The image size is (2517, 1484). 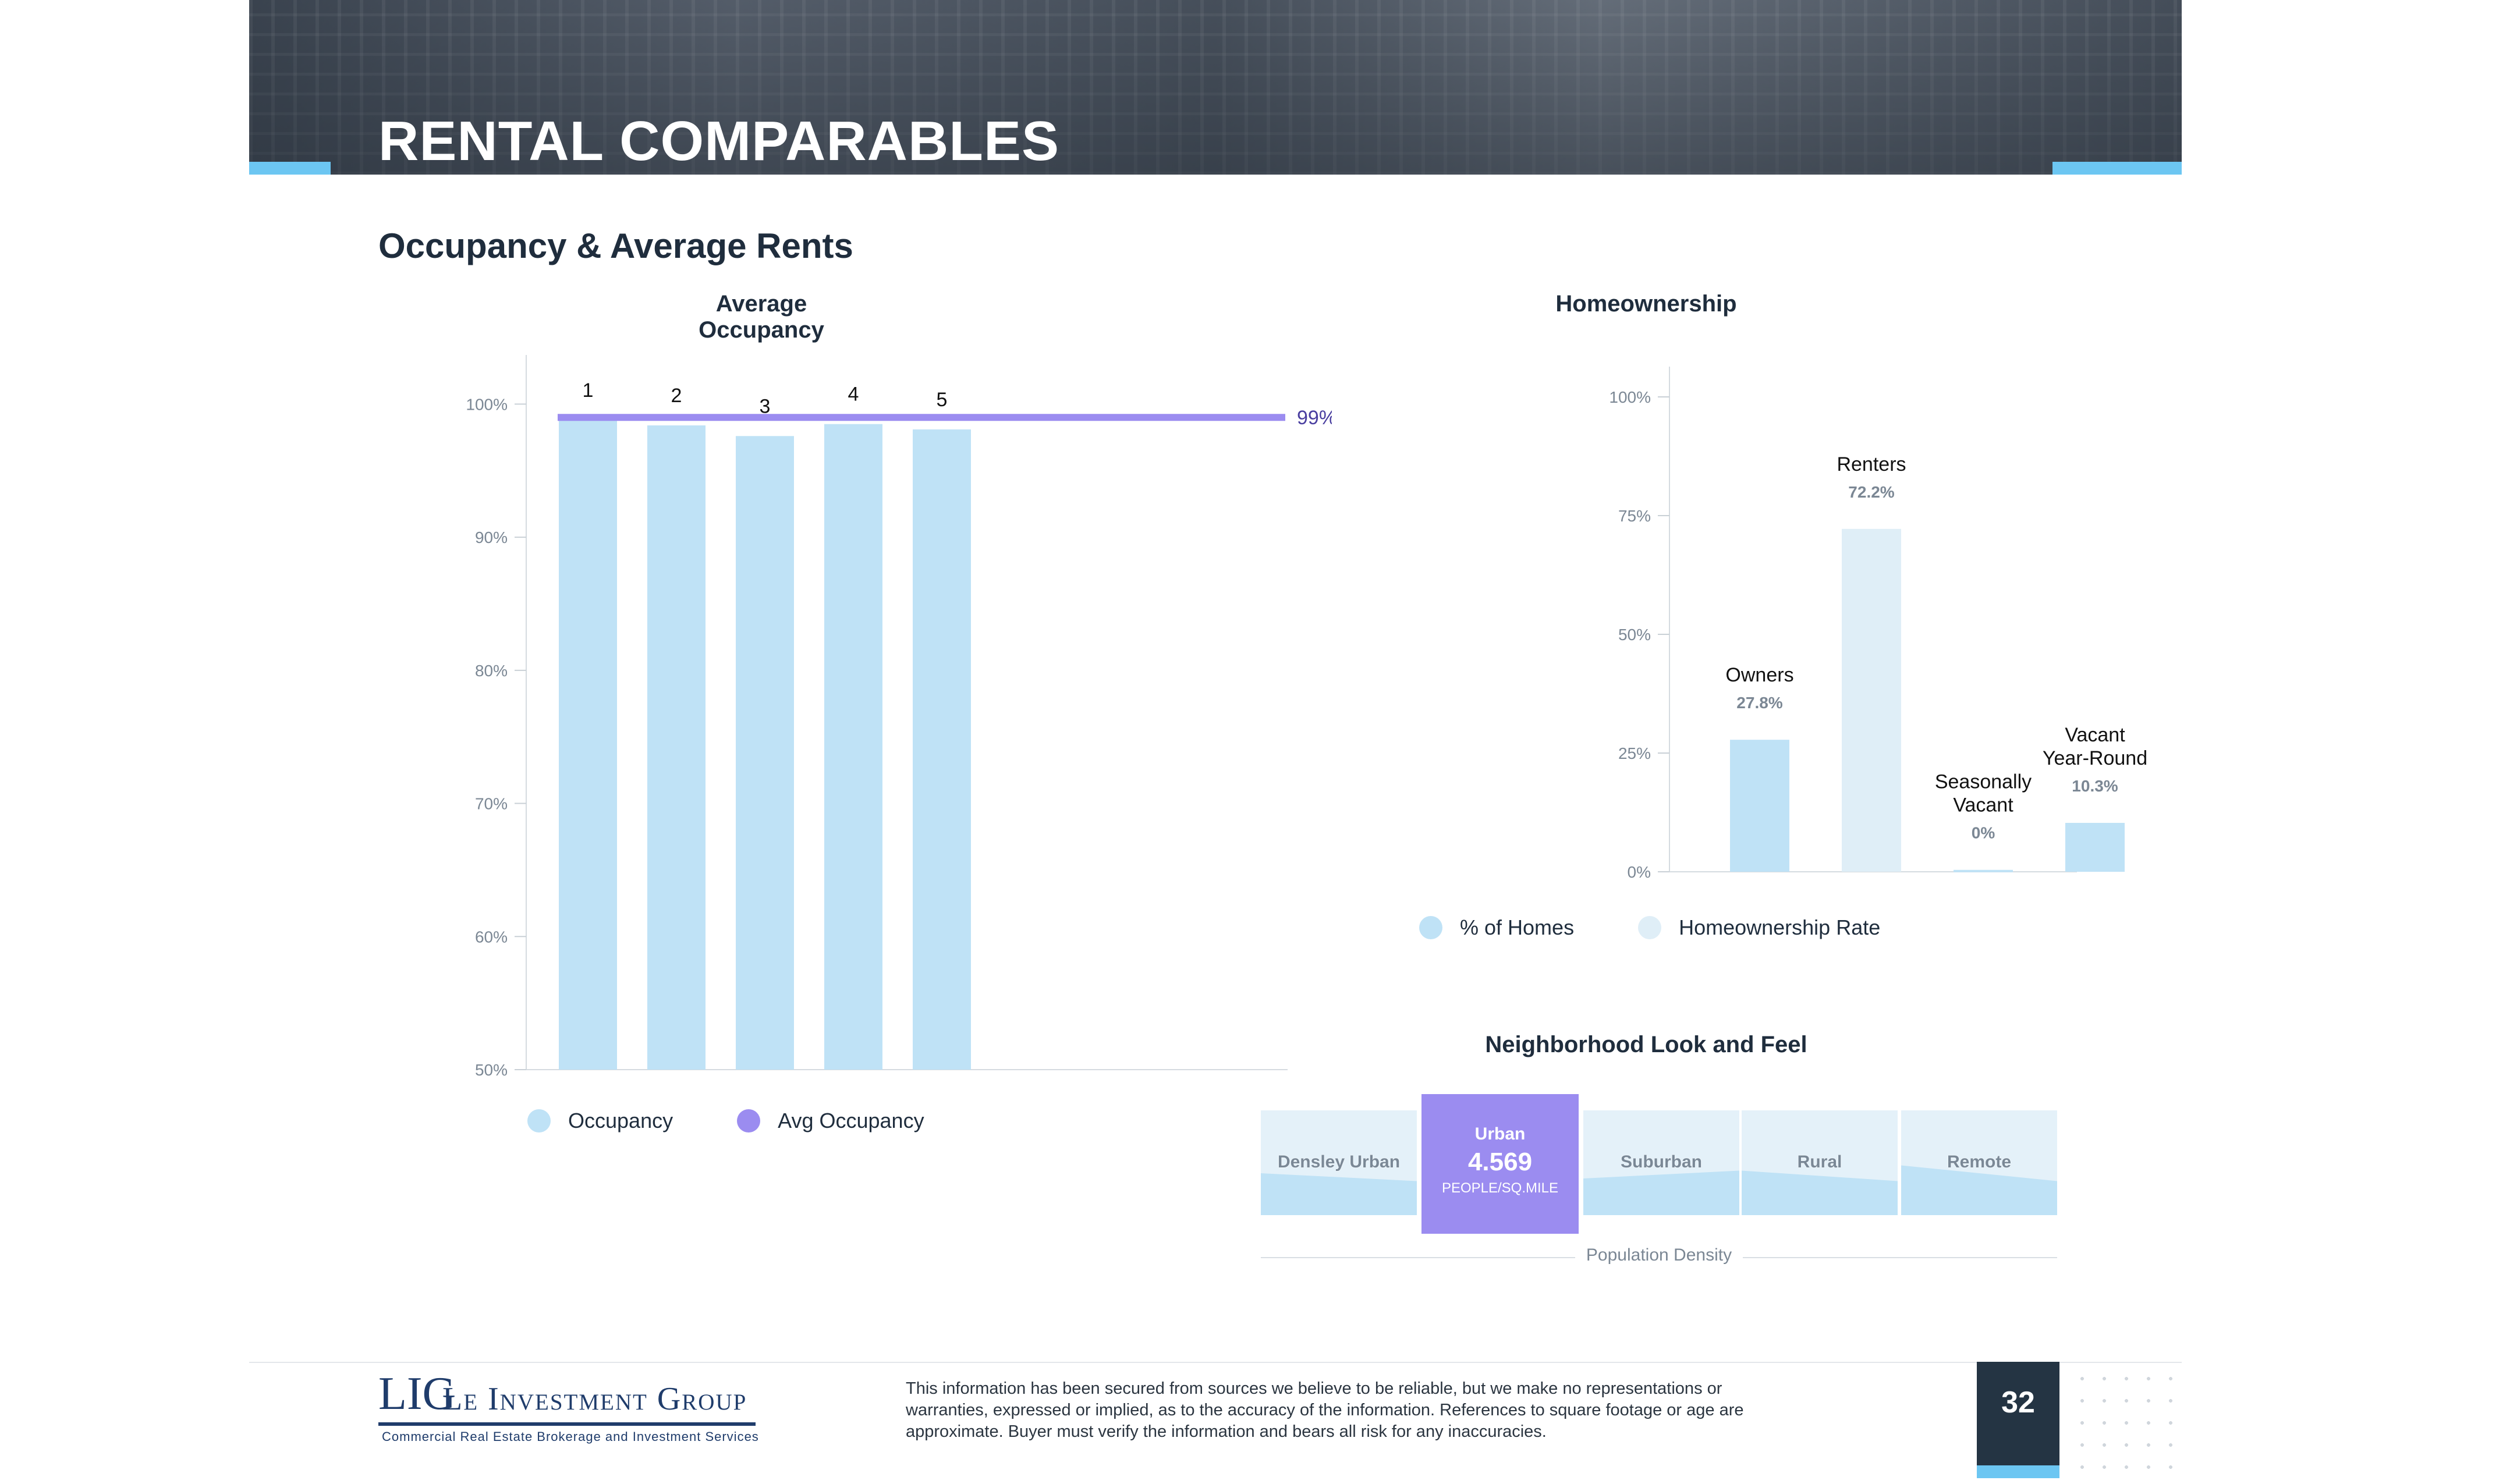 What do you see at coordinates (718, 141) in the screenshot?
I see `page-title: RENTAL COMPARABLES` at bounding box center [718, 141].